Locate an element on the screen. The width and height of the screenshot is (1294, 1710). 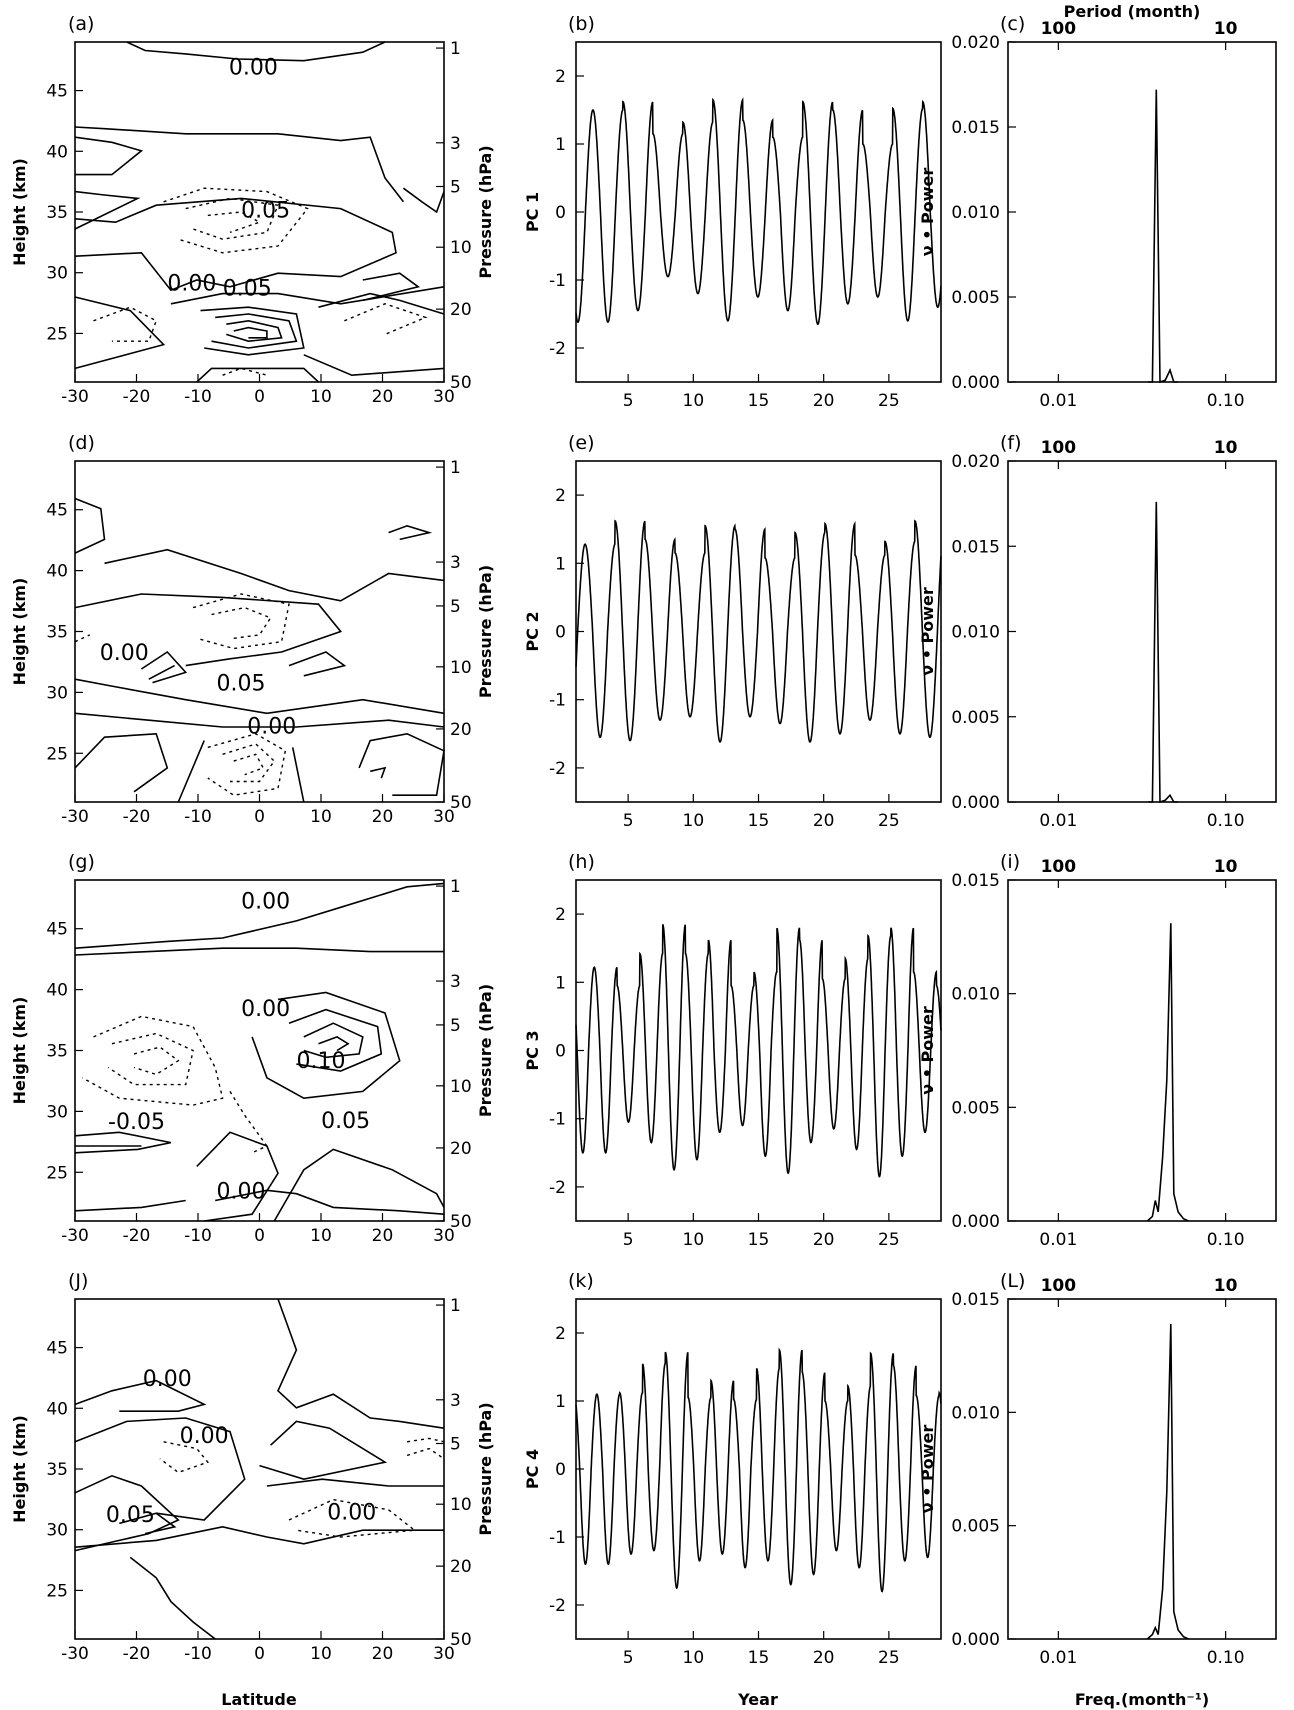
x-tick-label: 5 is located at coordinates (628, 821).